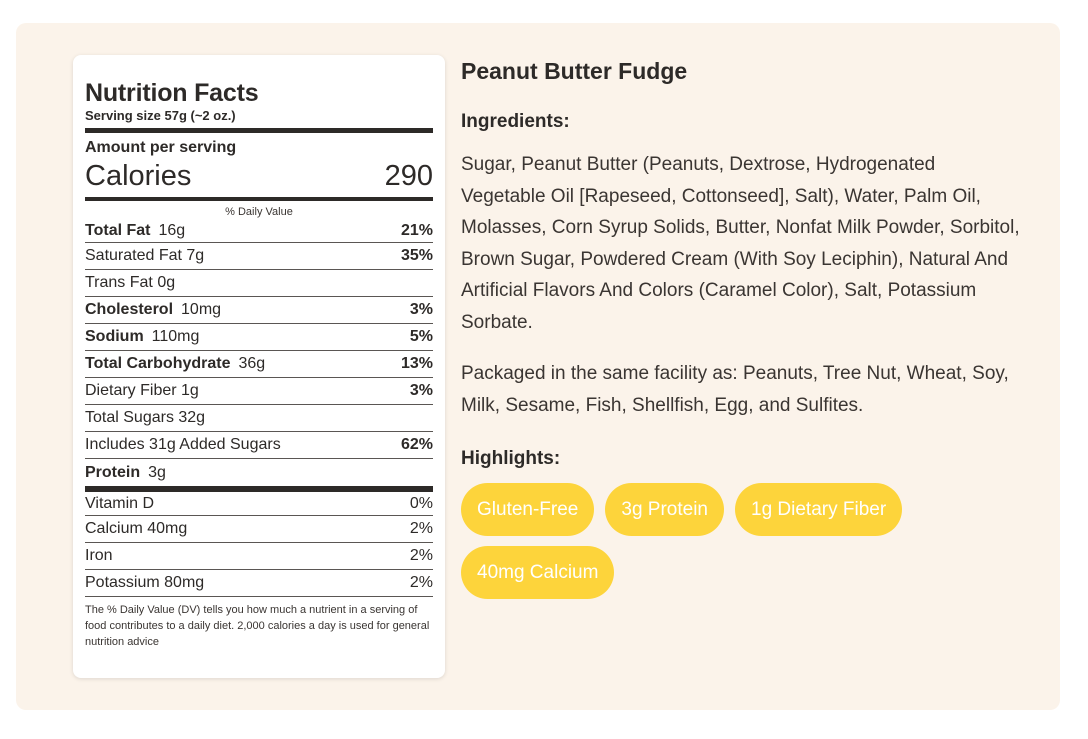 Image resolution: width=1088 pixels, height=739 pixels. Describe the element at coordinates (664, 509) in the screenshot. I see `highlight-chip-protein: 3g Protein` at that location.